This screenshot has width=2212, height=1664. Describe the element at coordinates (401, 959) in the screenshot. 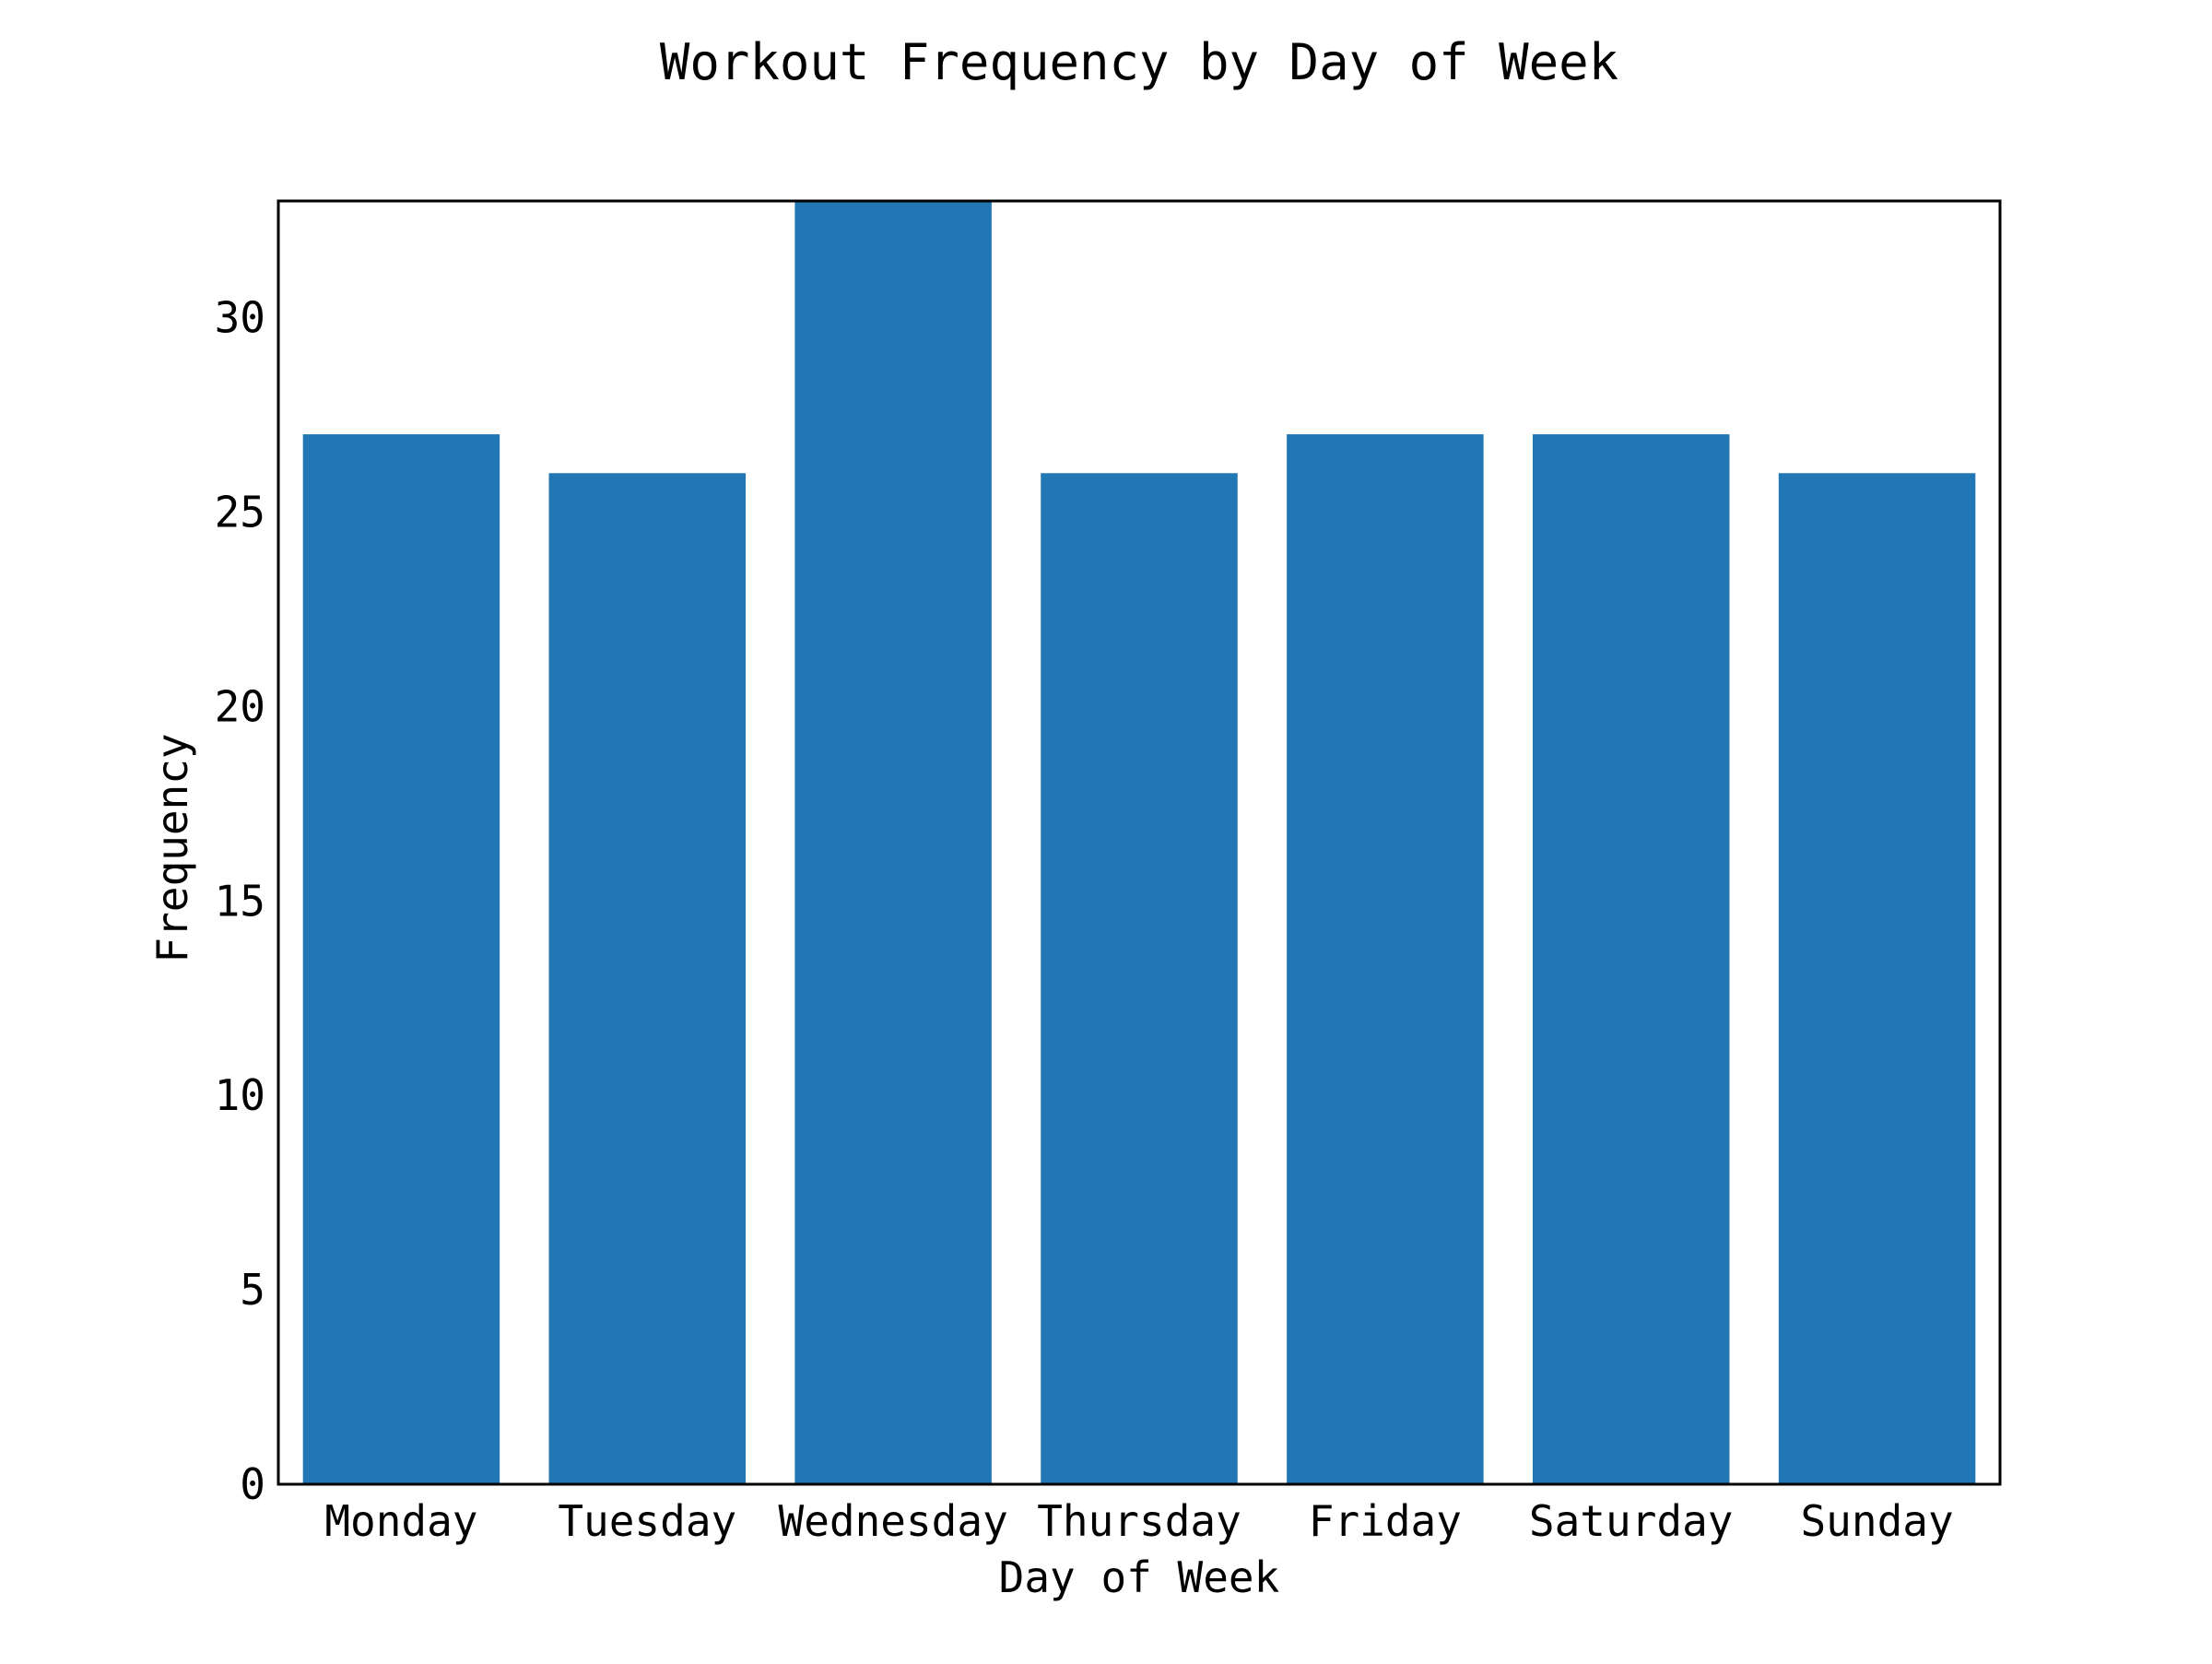

I see `bar-monday` at that location.